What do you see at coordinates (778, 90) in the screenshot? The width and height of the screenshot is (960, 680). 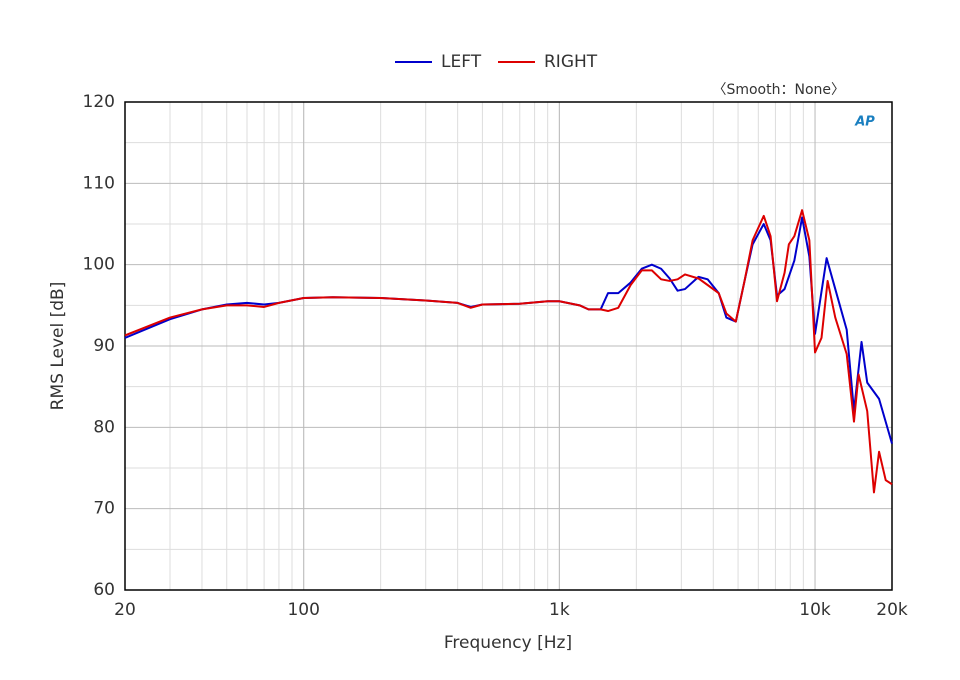 I see `annotation: 〈Smooth：None〉` at bounding box center [778, 90].